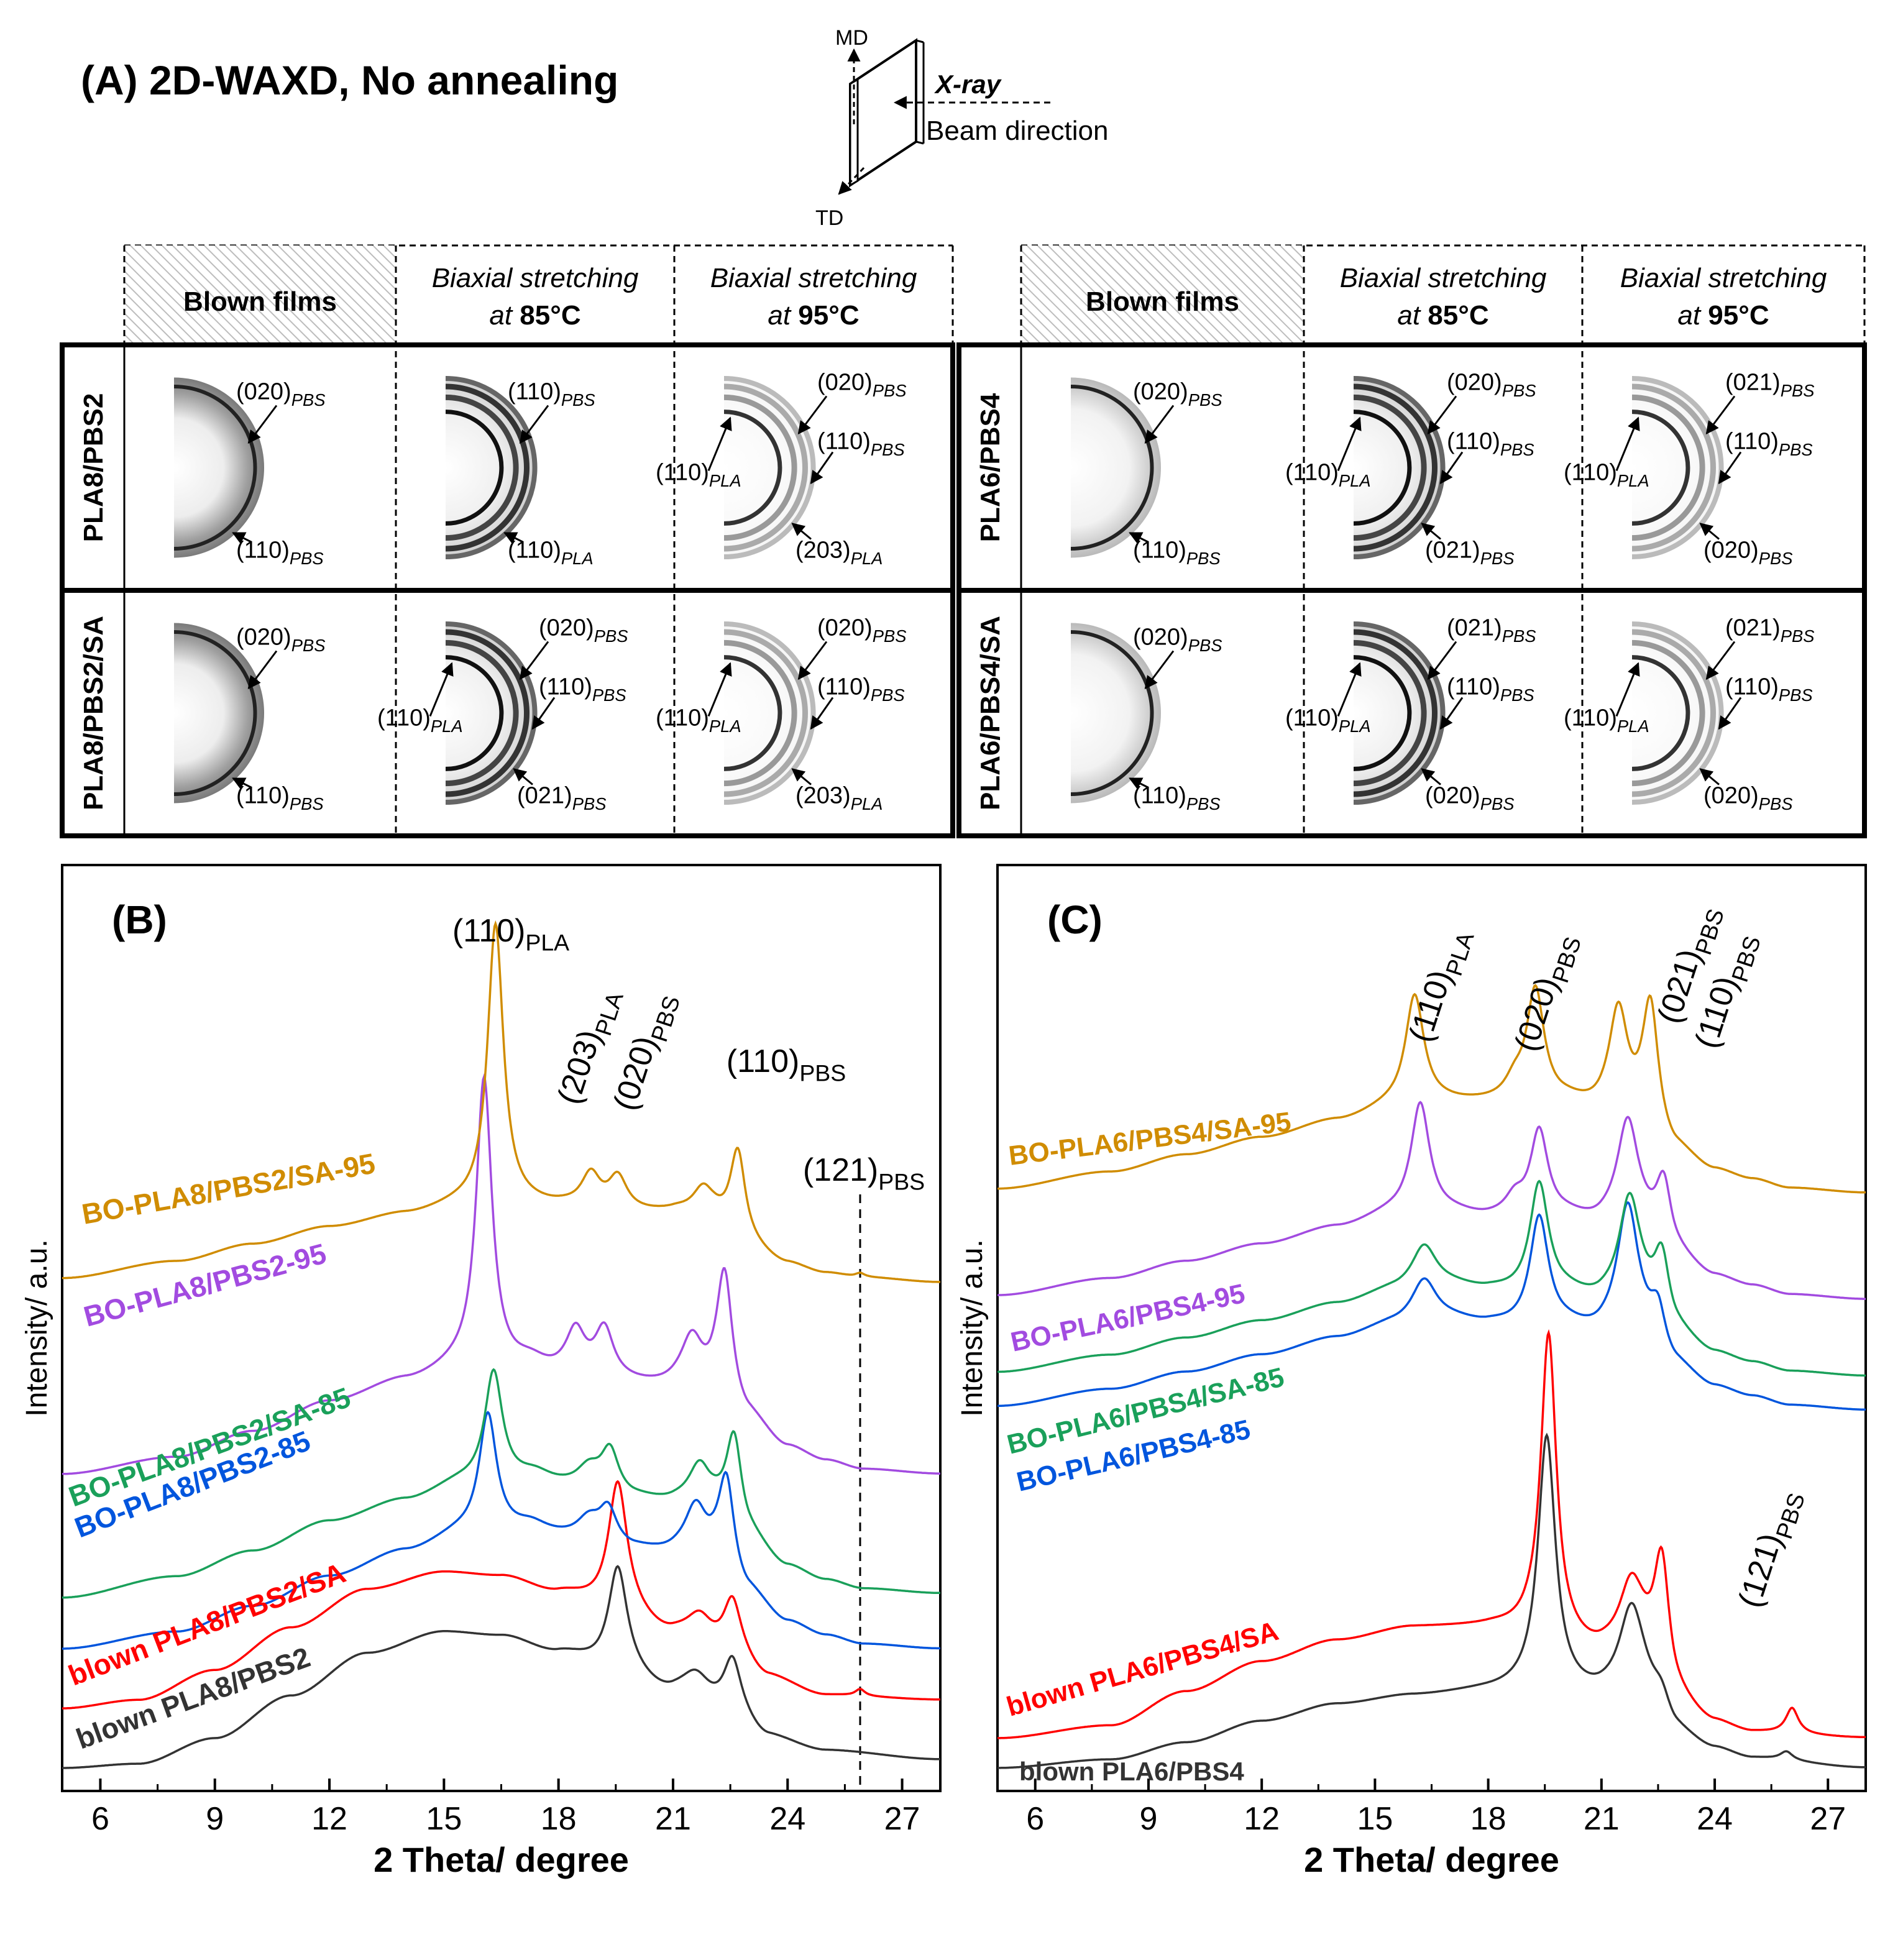 Image resolution: width=1903 pixels, height=1960 pixels. What do you see at coordinates (864, 1173) in the screenshot?
I see `peak-label: (121)PBS` at bounding box center [864, 1173].